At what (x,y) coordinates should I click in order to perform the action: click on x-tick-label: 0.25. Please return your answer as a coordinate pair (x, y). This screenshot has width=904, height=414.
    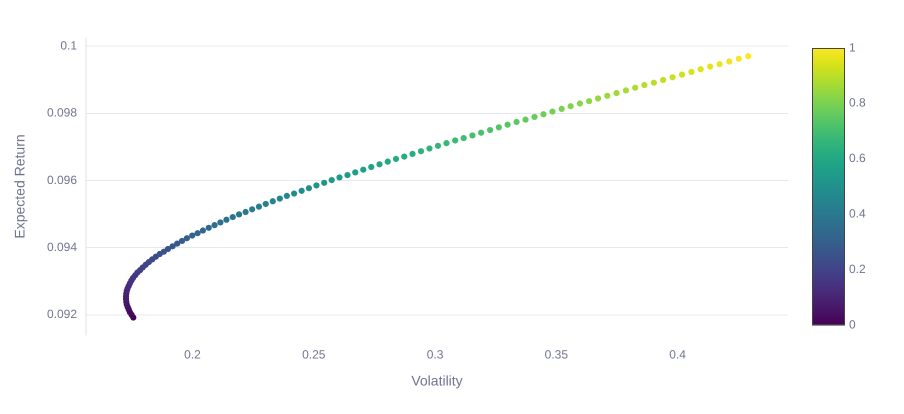
    Looking at the image, I should click on (314, 355).